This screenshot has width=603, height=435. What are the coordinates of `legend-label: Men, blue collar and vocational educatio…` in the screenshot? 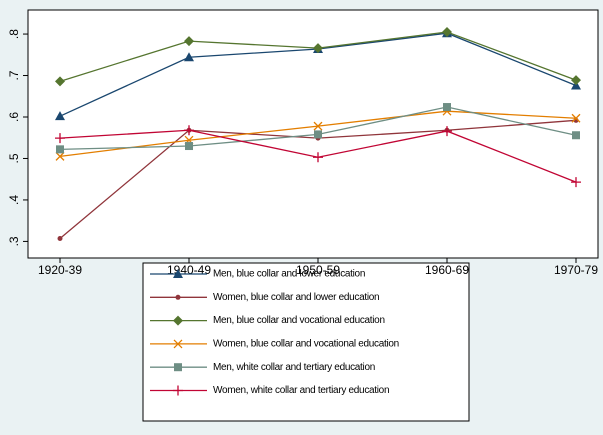 It's located at (299, 320).